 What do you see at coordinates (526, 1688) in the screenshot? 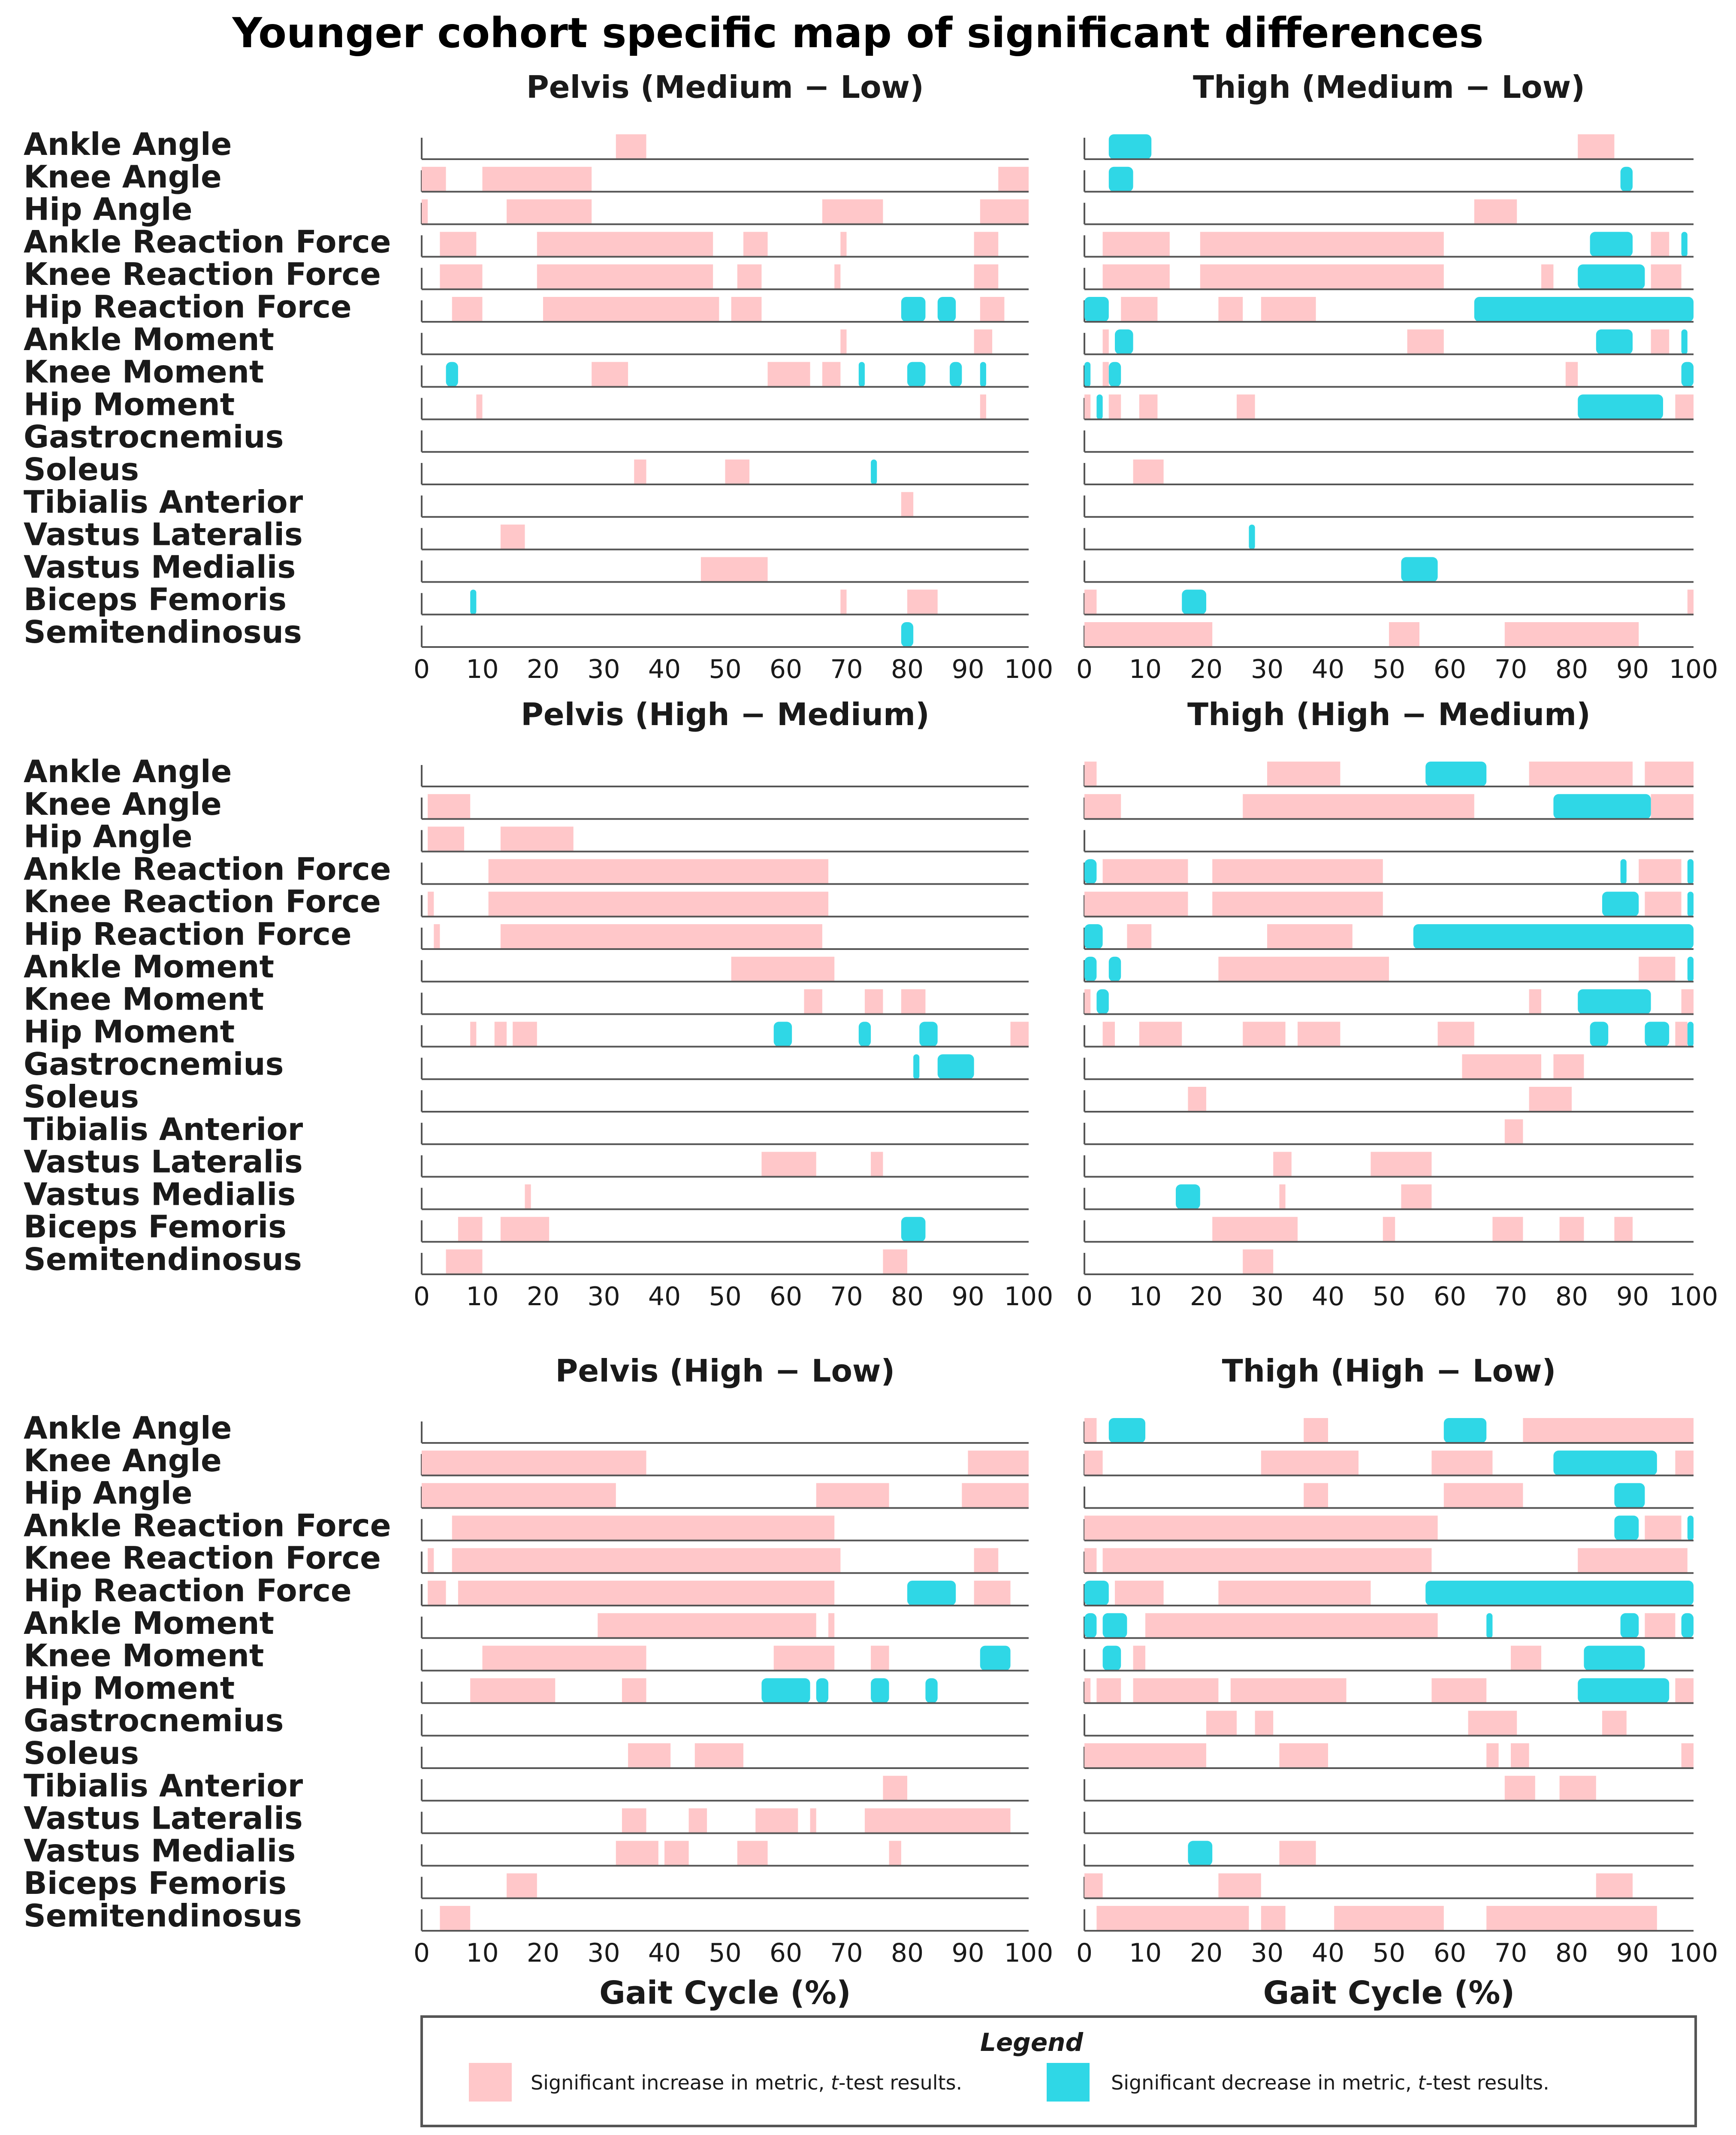
I see `row-hip-moment: Hip Moment` at bounding box center [526, 1688].